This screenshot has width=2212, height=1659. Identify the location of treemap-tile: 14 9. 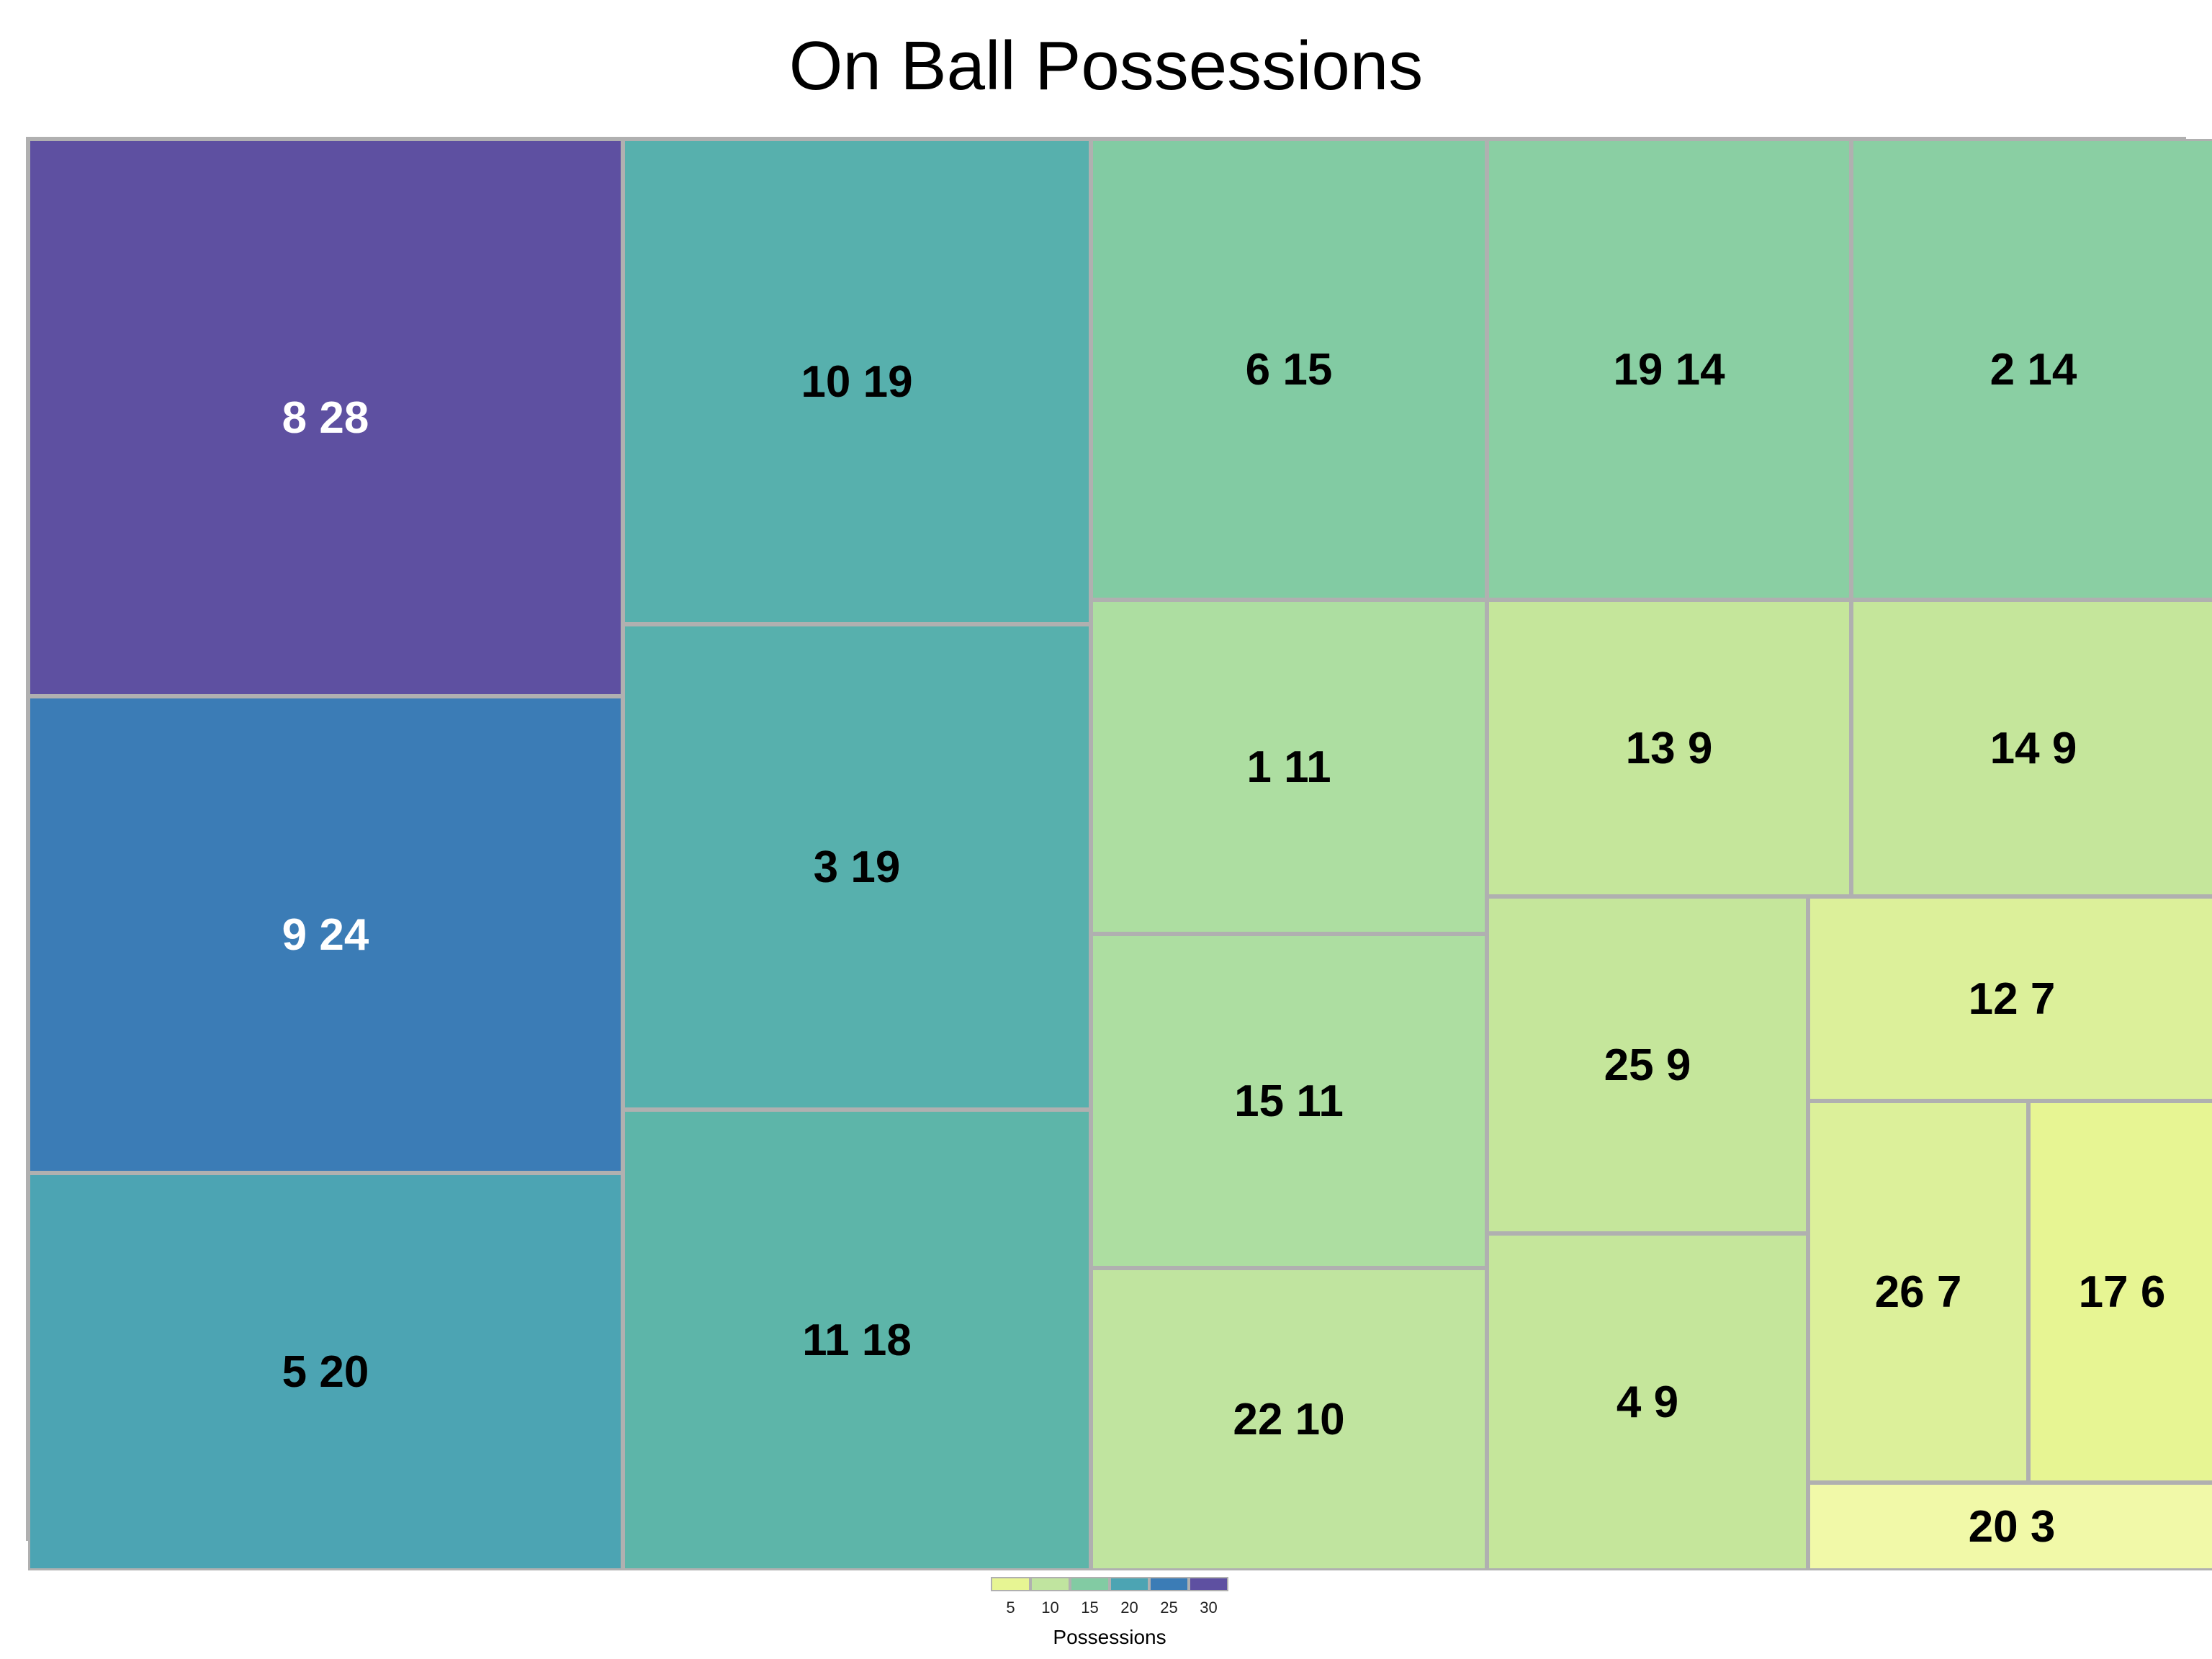
(2031, 748).